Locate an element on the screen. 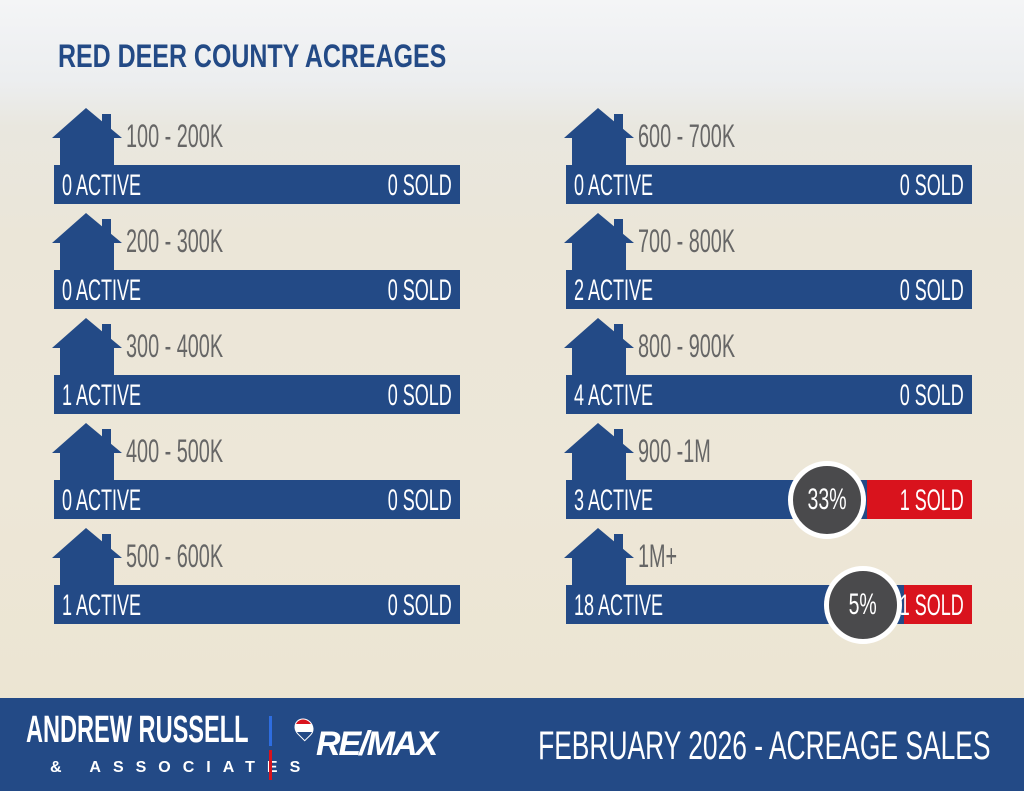 The width and height of the screenshot is (1024, 791). price-range-row: 100 - 200K 0 ACTIVE 0 SOLD is located at coordinates (256, 158).